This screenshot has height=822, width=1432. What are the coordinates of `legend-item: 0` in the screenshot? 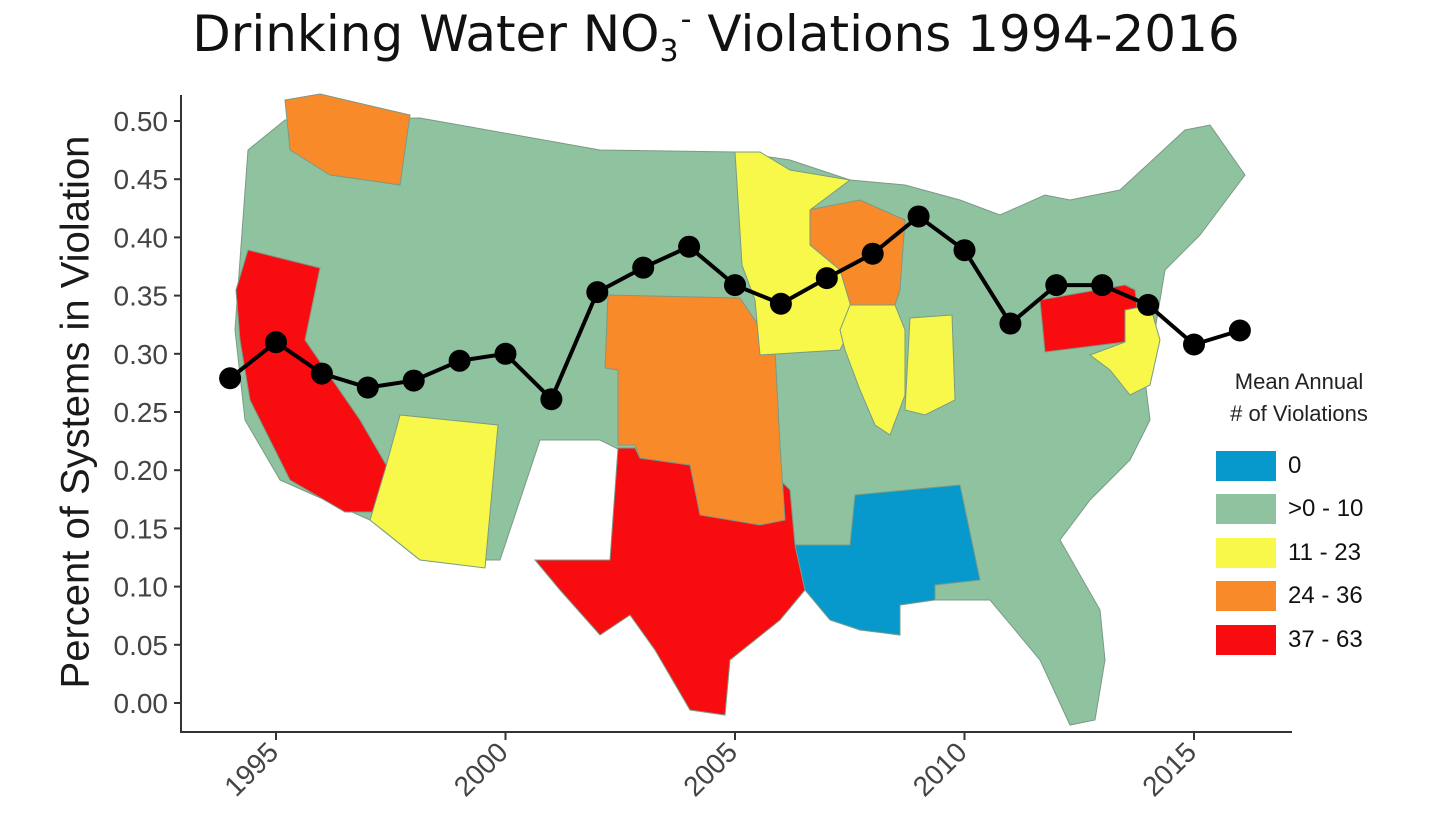 It's located at (1306, 466).